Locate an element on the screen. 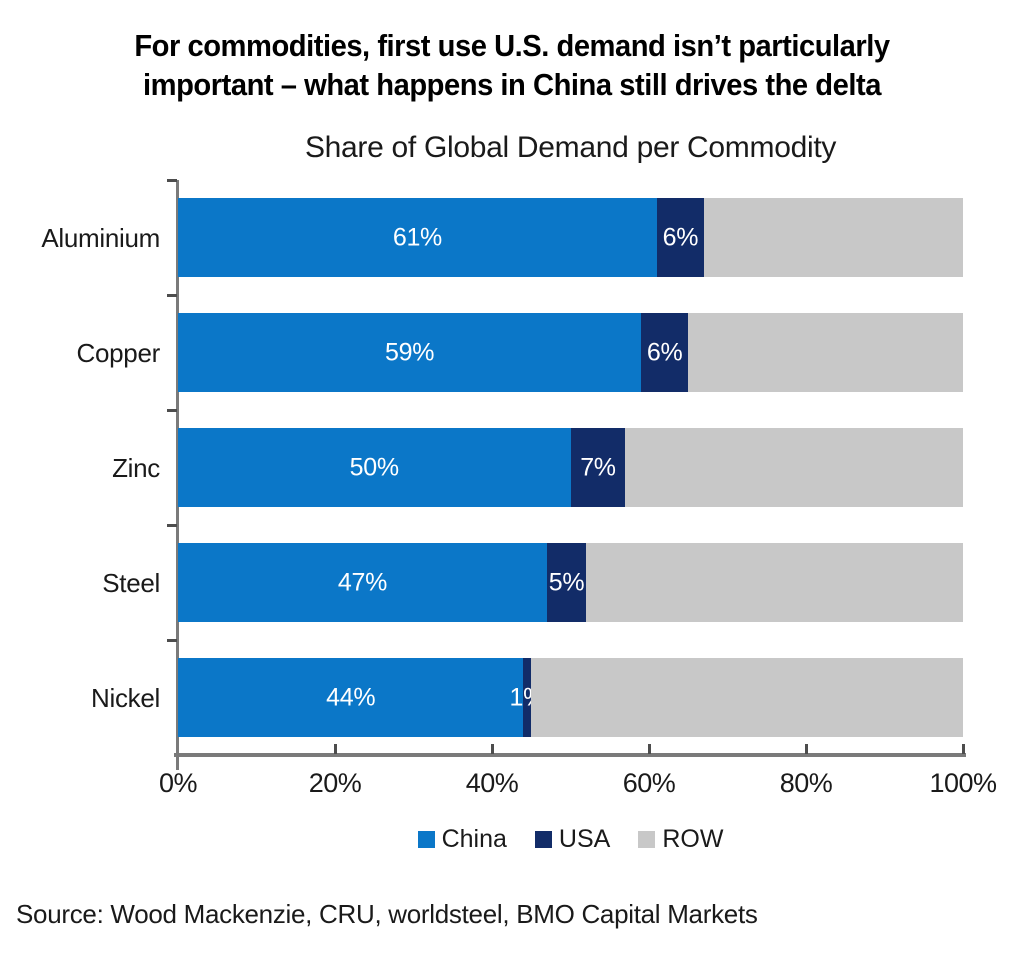 Image resolution: width=1024 pixels, height=971 pixels. bar-row-aluminium: 61% 6% is located at coordinates (570, 237).